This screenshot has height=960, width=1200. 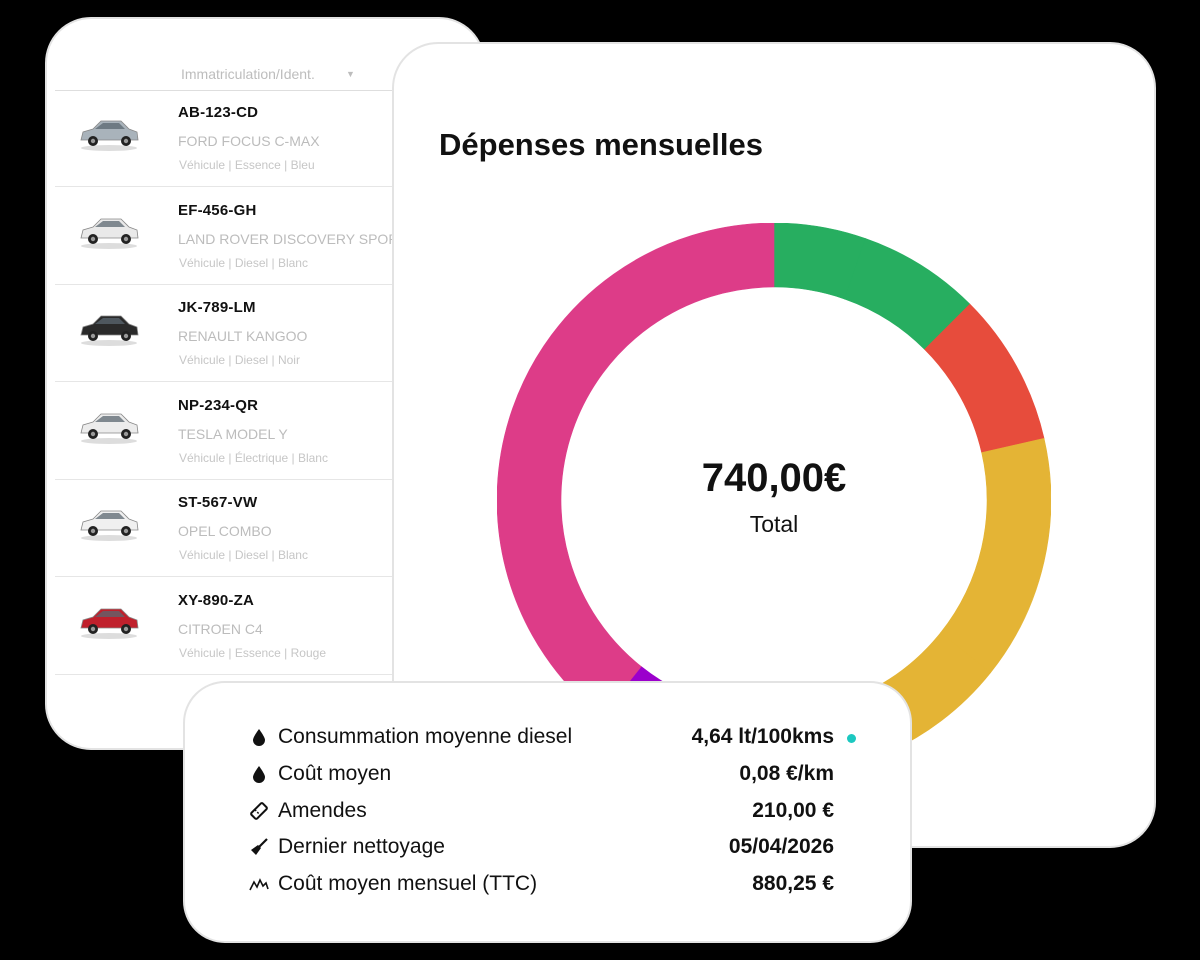 I want to click on vehicle-model: RENAULT KANGOO, so click(x=243, y=336).